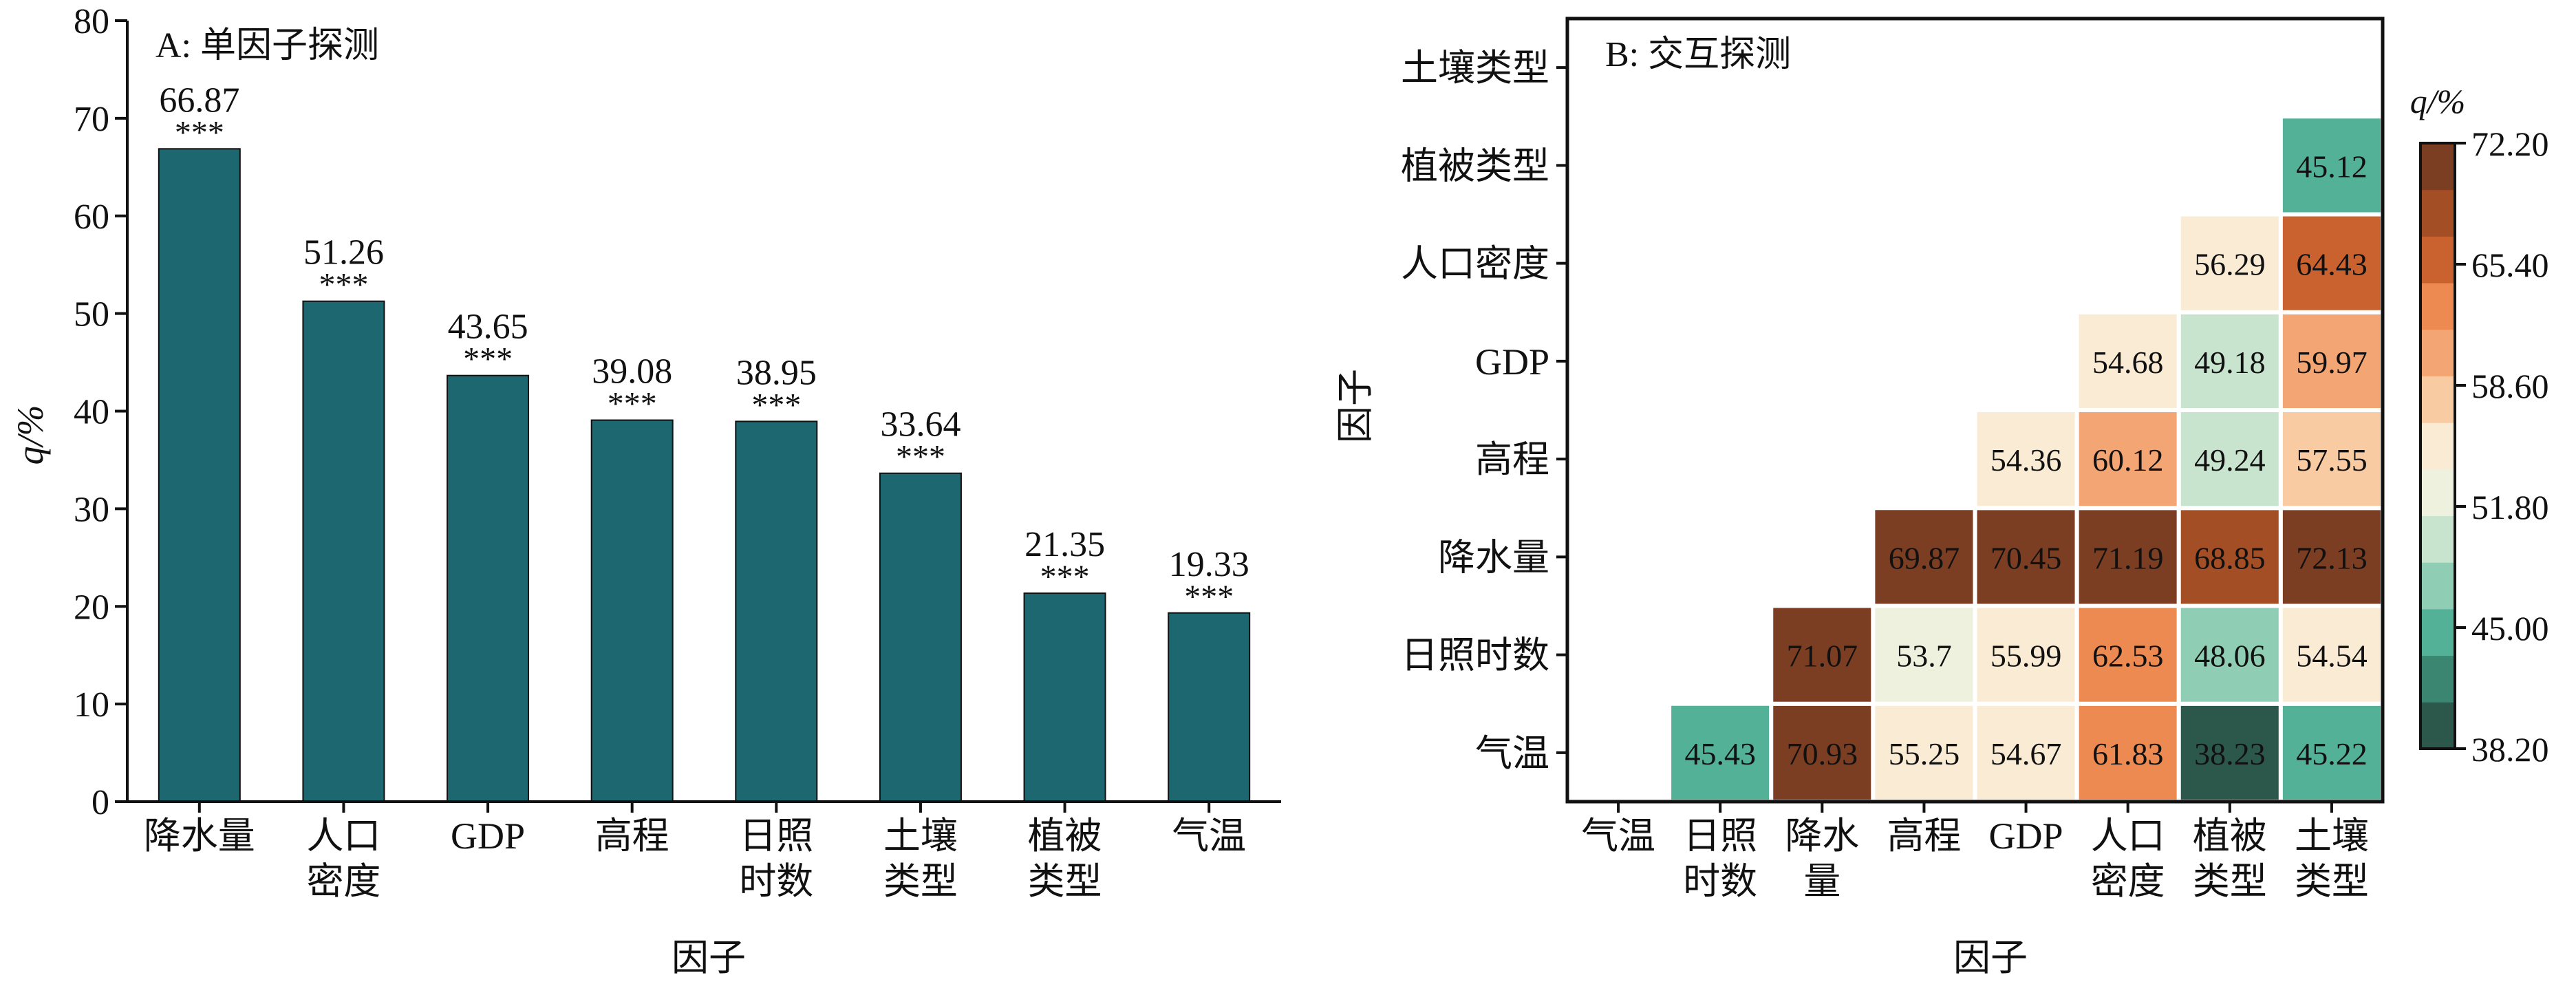 The image size is (2576, 984). What do you see at coordinates (91, 509) in the screenshot?
I see `y-tick-label: 30` at bounding box center [91, 509].